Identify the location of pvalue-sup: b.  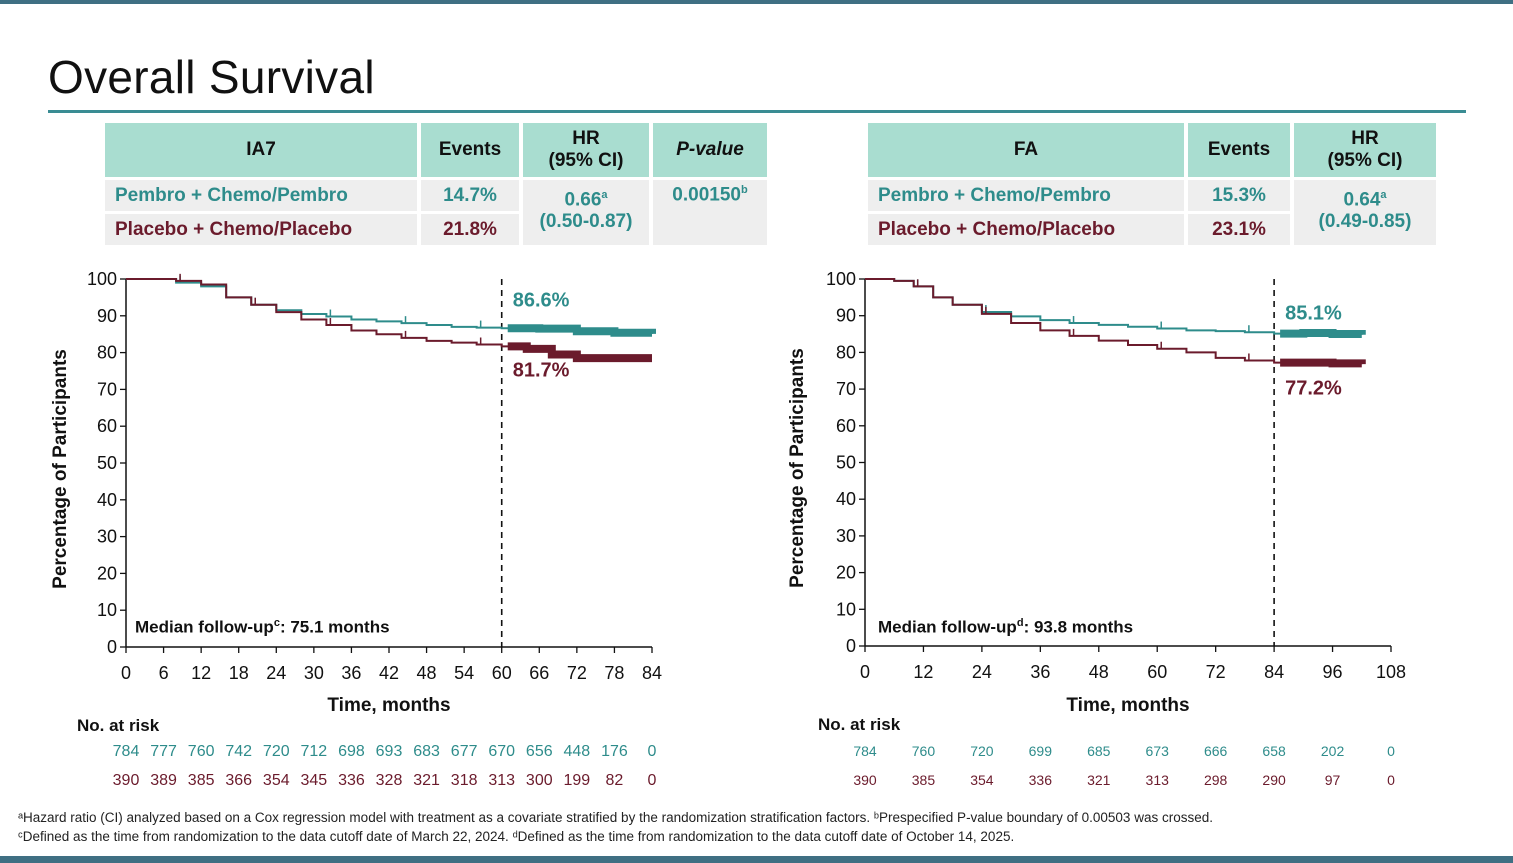
(744, 190).